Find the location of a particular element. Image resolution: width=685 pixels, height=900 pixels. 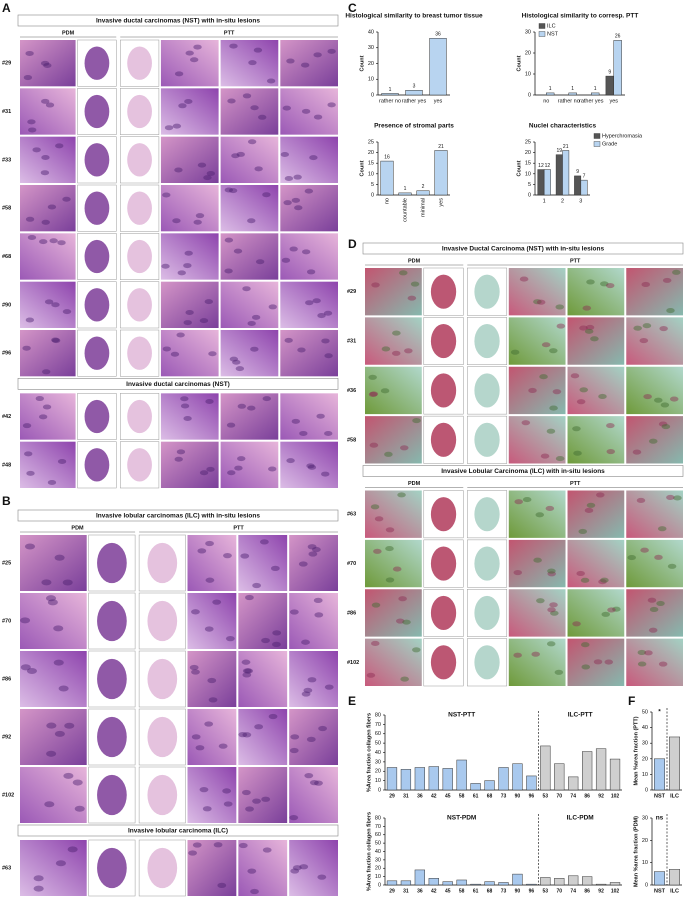

y-tick-label: 40 is located at coordinates (371, 32).